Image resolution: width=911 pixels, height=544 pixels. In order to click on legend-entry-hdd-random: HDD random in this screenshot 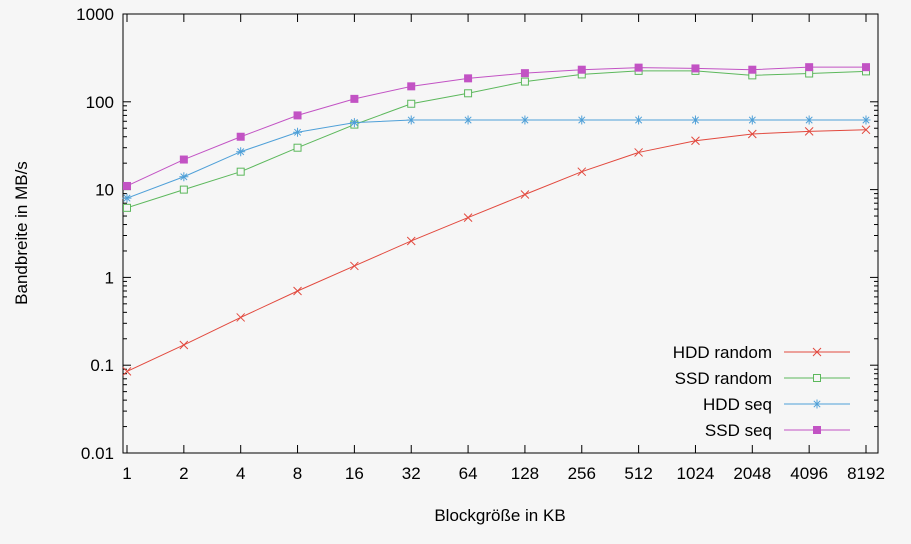, I will do `click(761, 352)`.